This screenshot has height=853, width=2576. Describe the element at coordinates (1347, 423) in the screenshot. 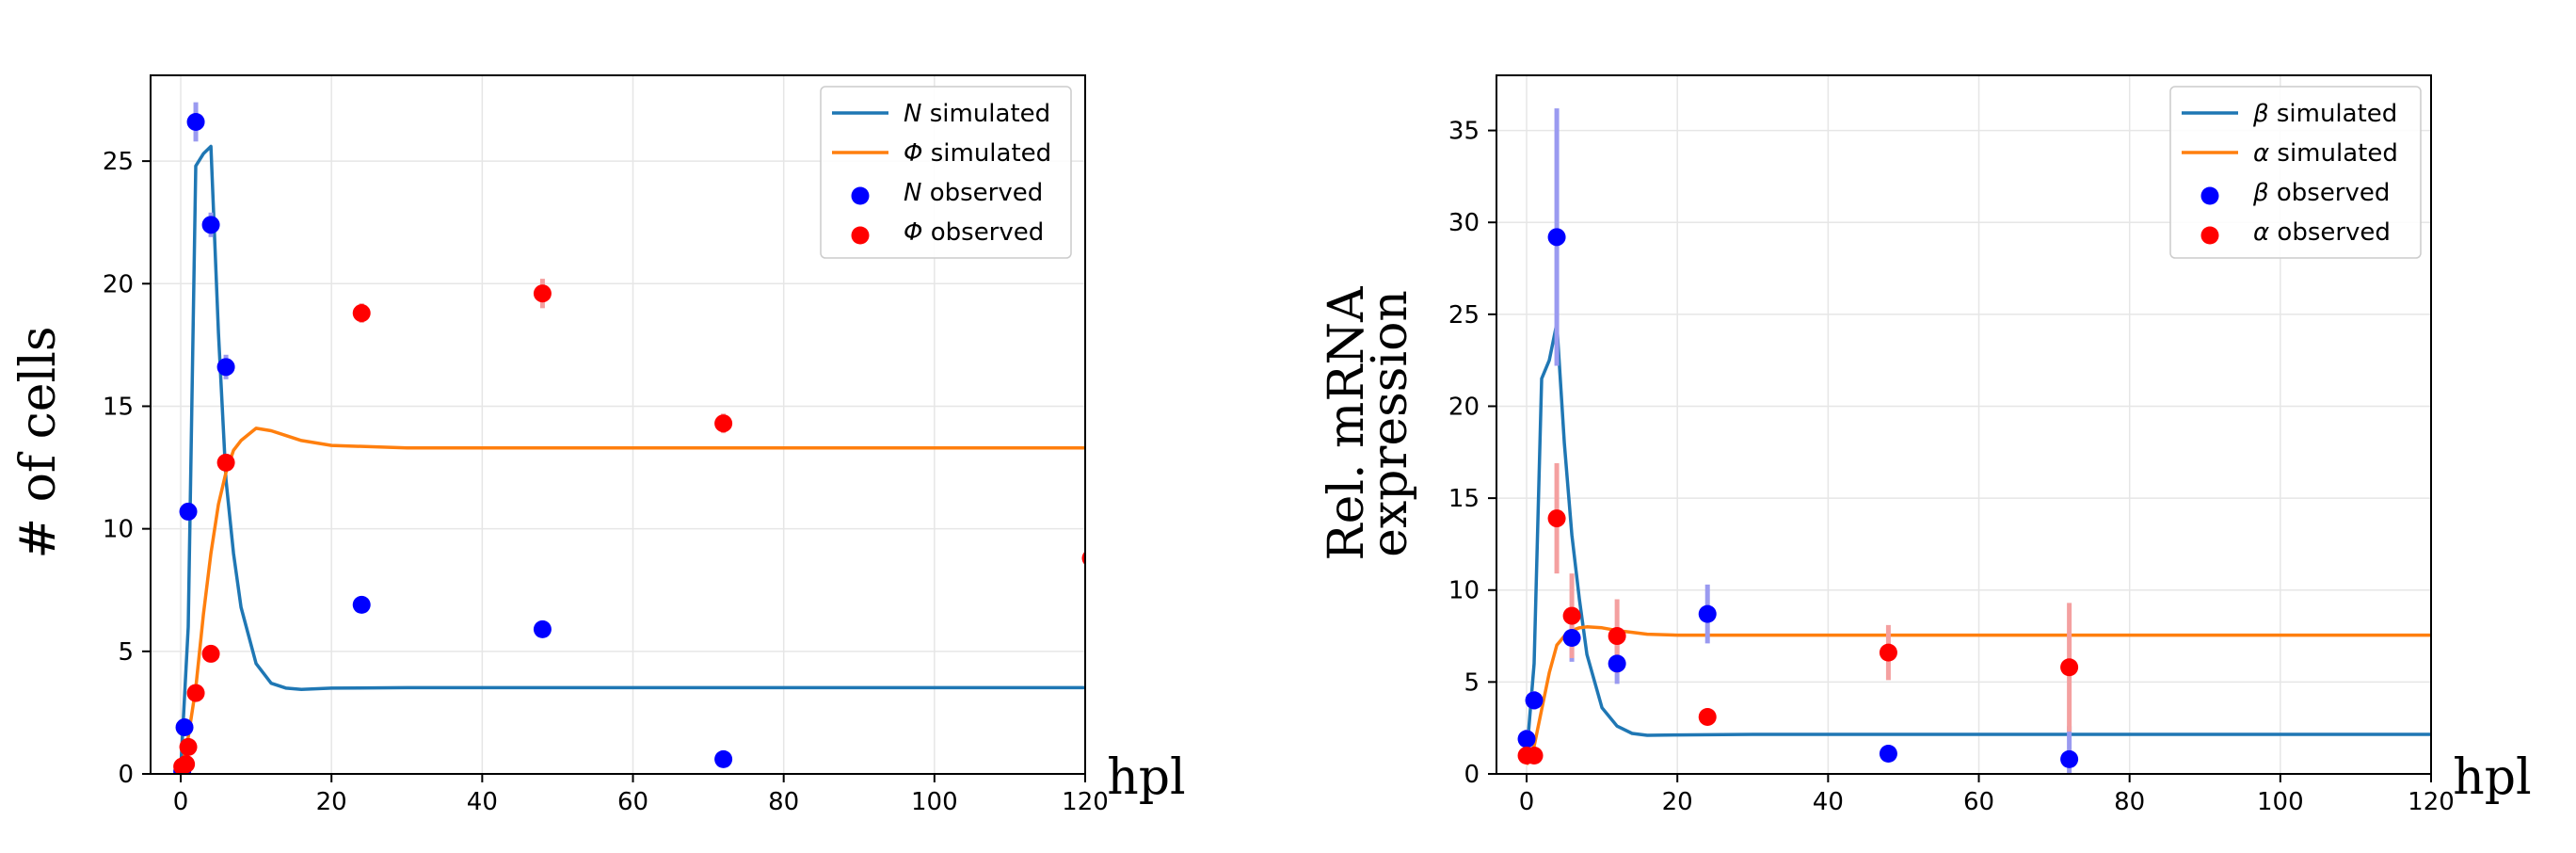

I see `y-axis-label: Rel. mRNA` at that location.